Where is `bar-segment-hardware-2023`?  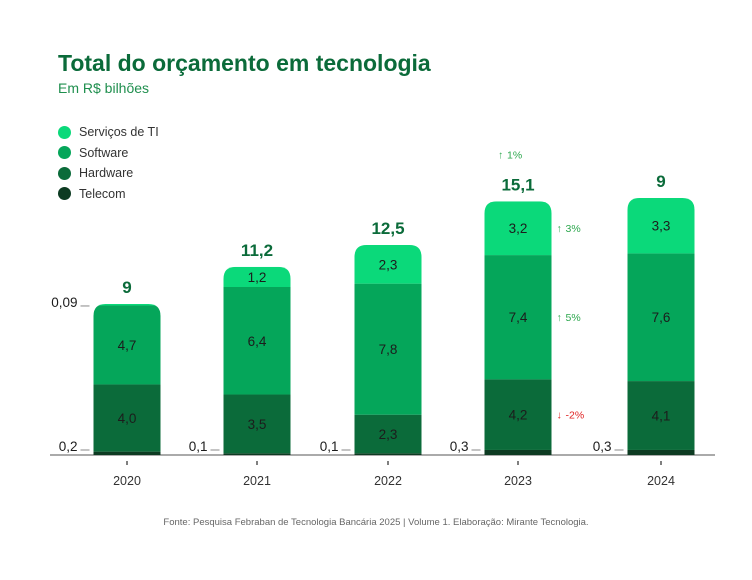 bar-segment-hardware-2023 is located at coordinates (518, 414).